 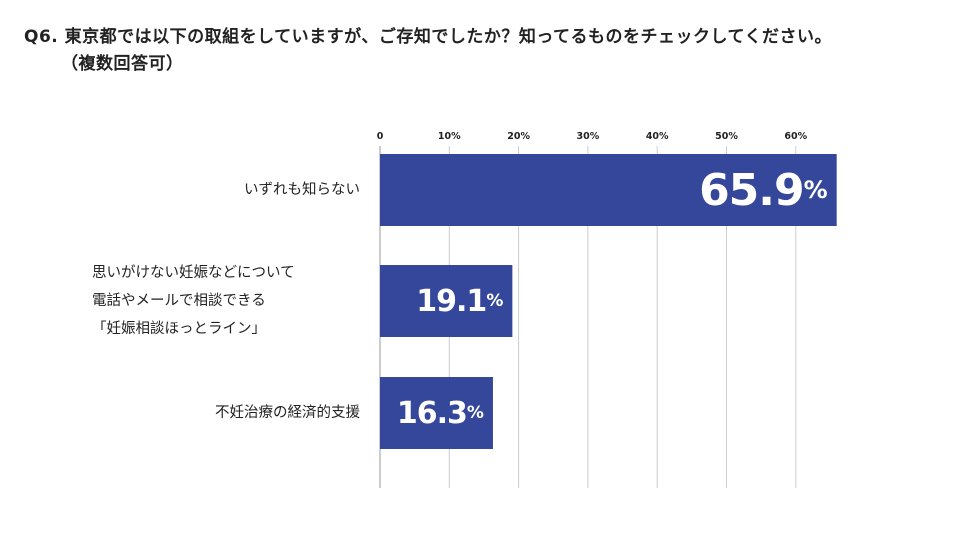 I want to click on data-label: 65.9%, so click(x=763, y=190).